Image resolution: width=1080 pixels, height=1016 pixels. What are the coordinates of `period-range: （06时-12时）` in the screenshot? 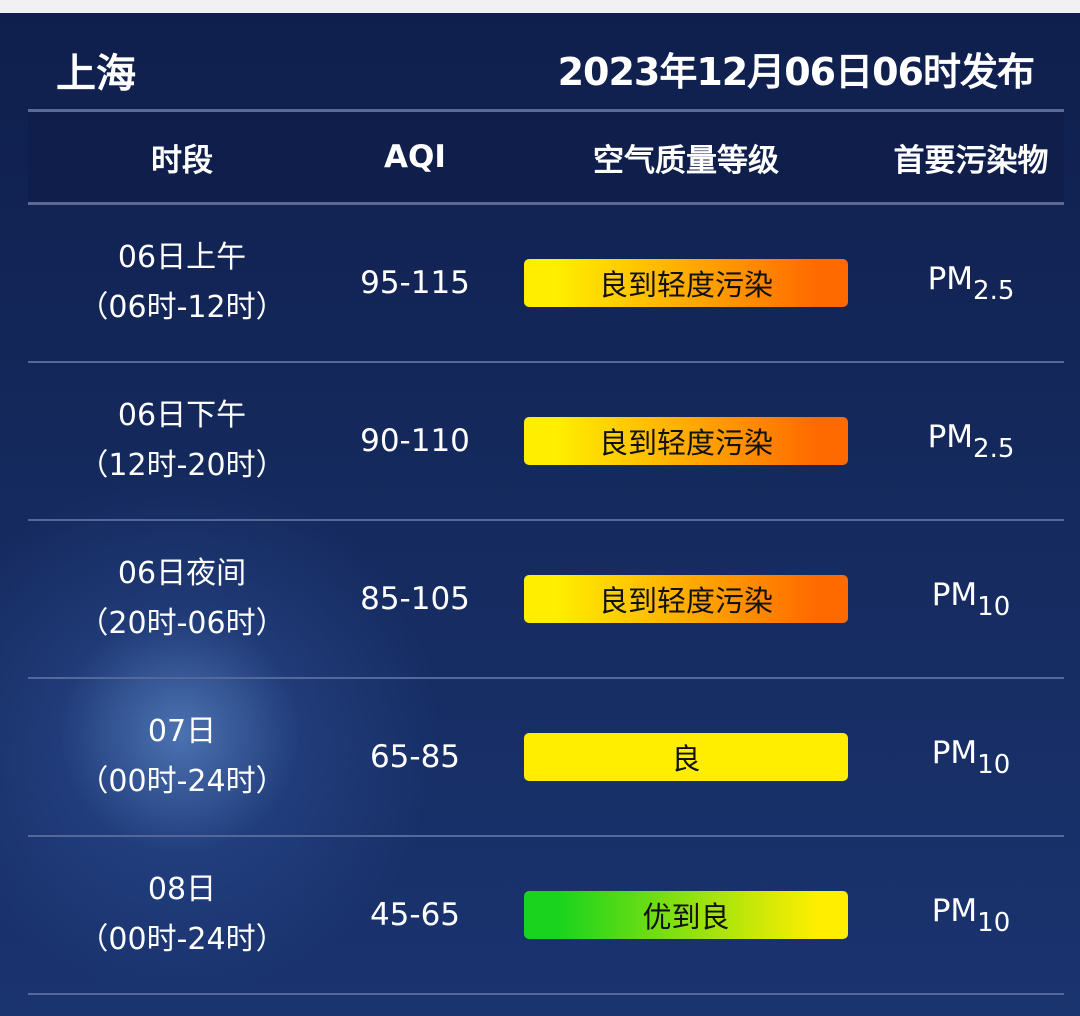 It's located at (182, 307).